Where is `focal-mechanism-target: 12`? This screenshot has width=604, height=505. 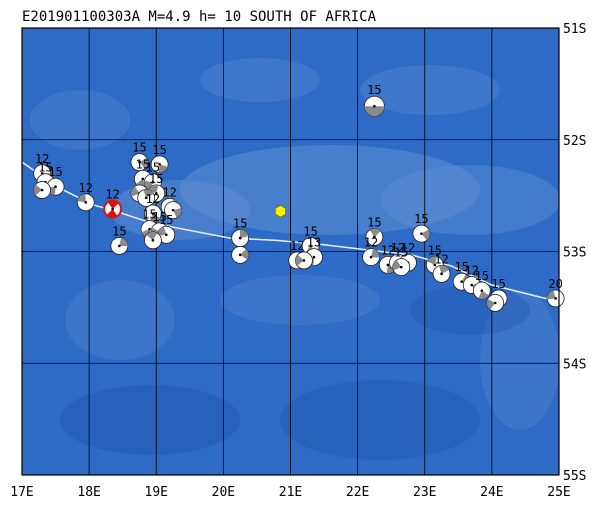 focal-mechanism-target: 12 is located at coordinates (113, 203).